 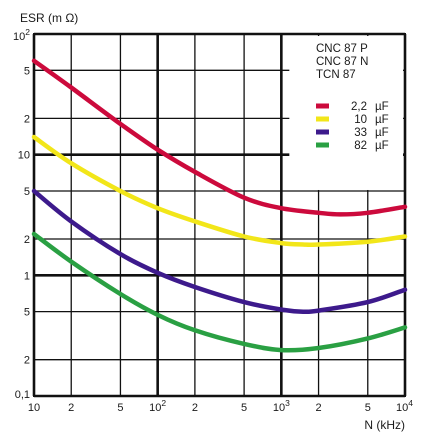 I want to click on y-axis-label: ESR (m Ω), so click(x=49, y=18).